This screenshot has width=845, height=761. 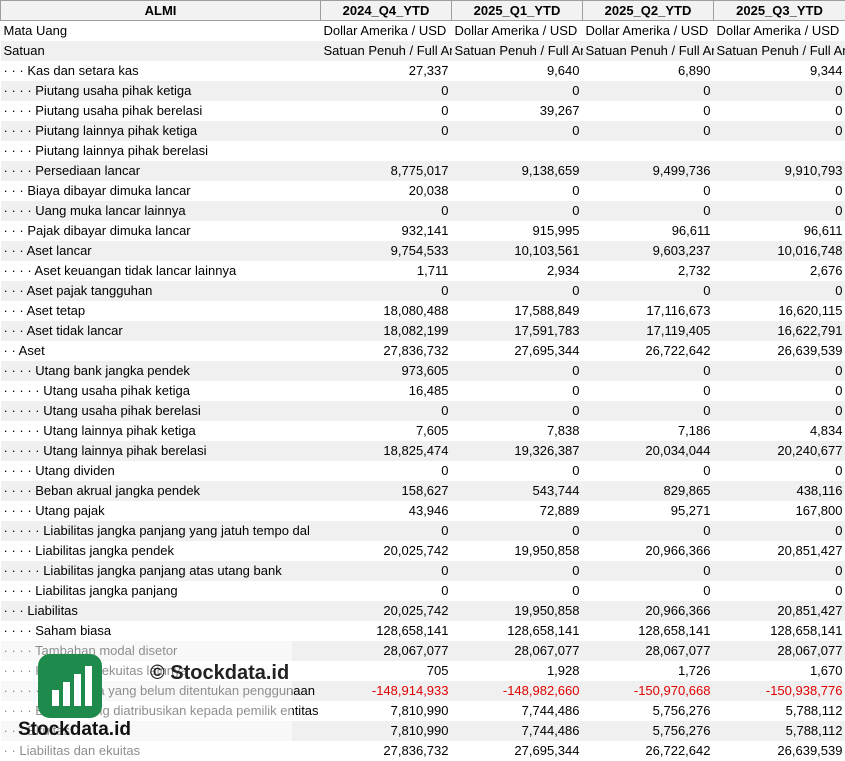 I want to click on cell: 4,834, so click(x=826, y=430).